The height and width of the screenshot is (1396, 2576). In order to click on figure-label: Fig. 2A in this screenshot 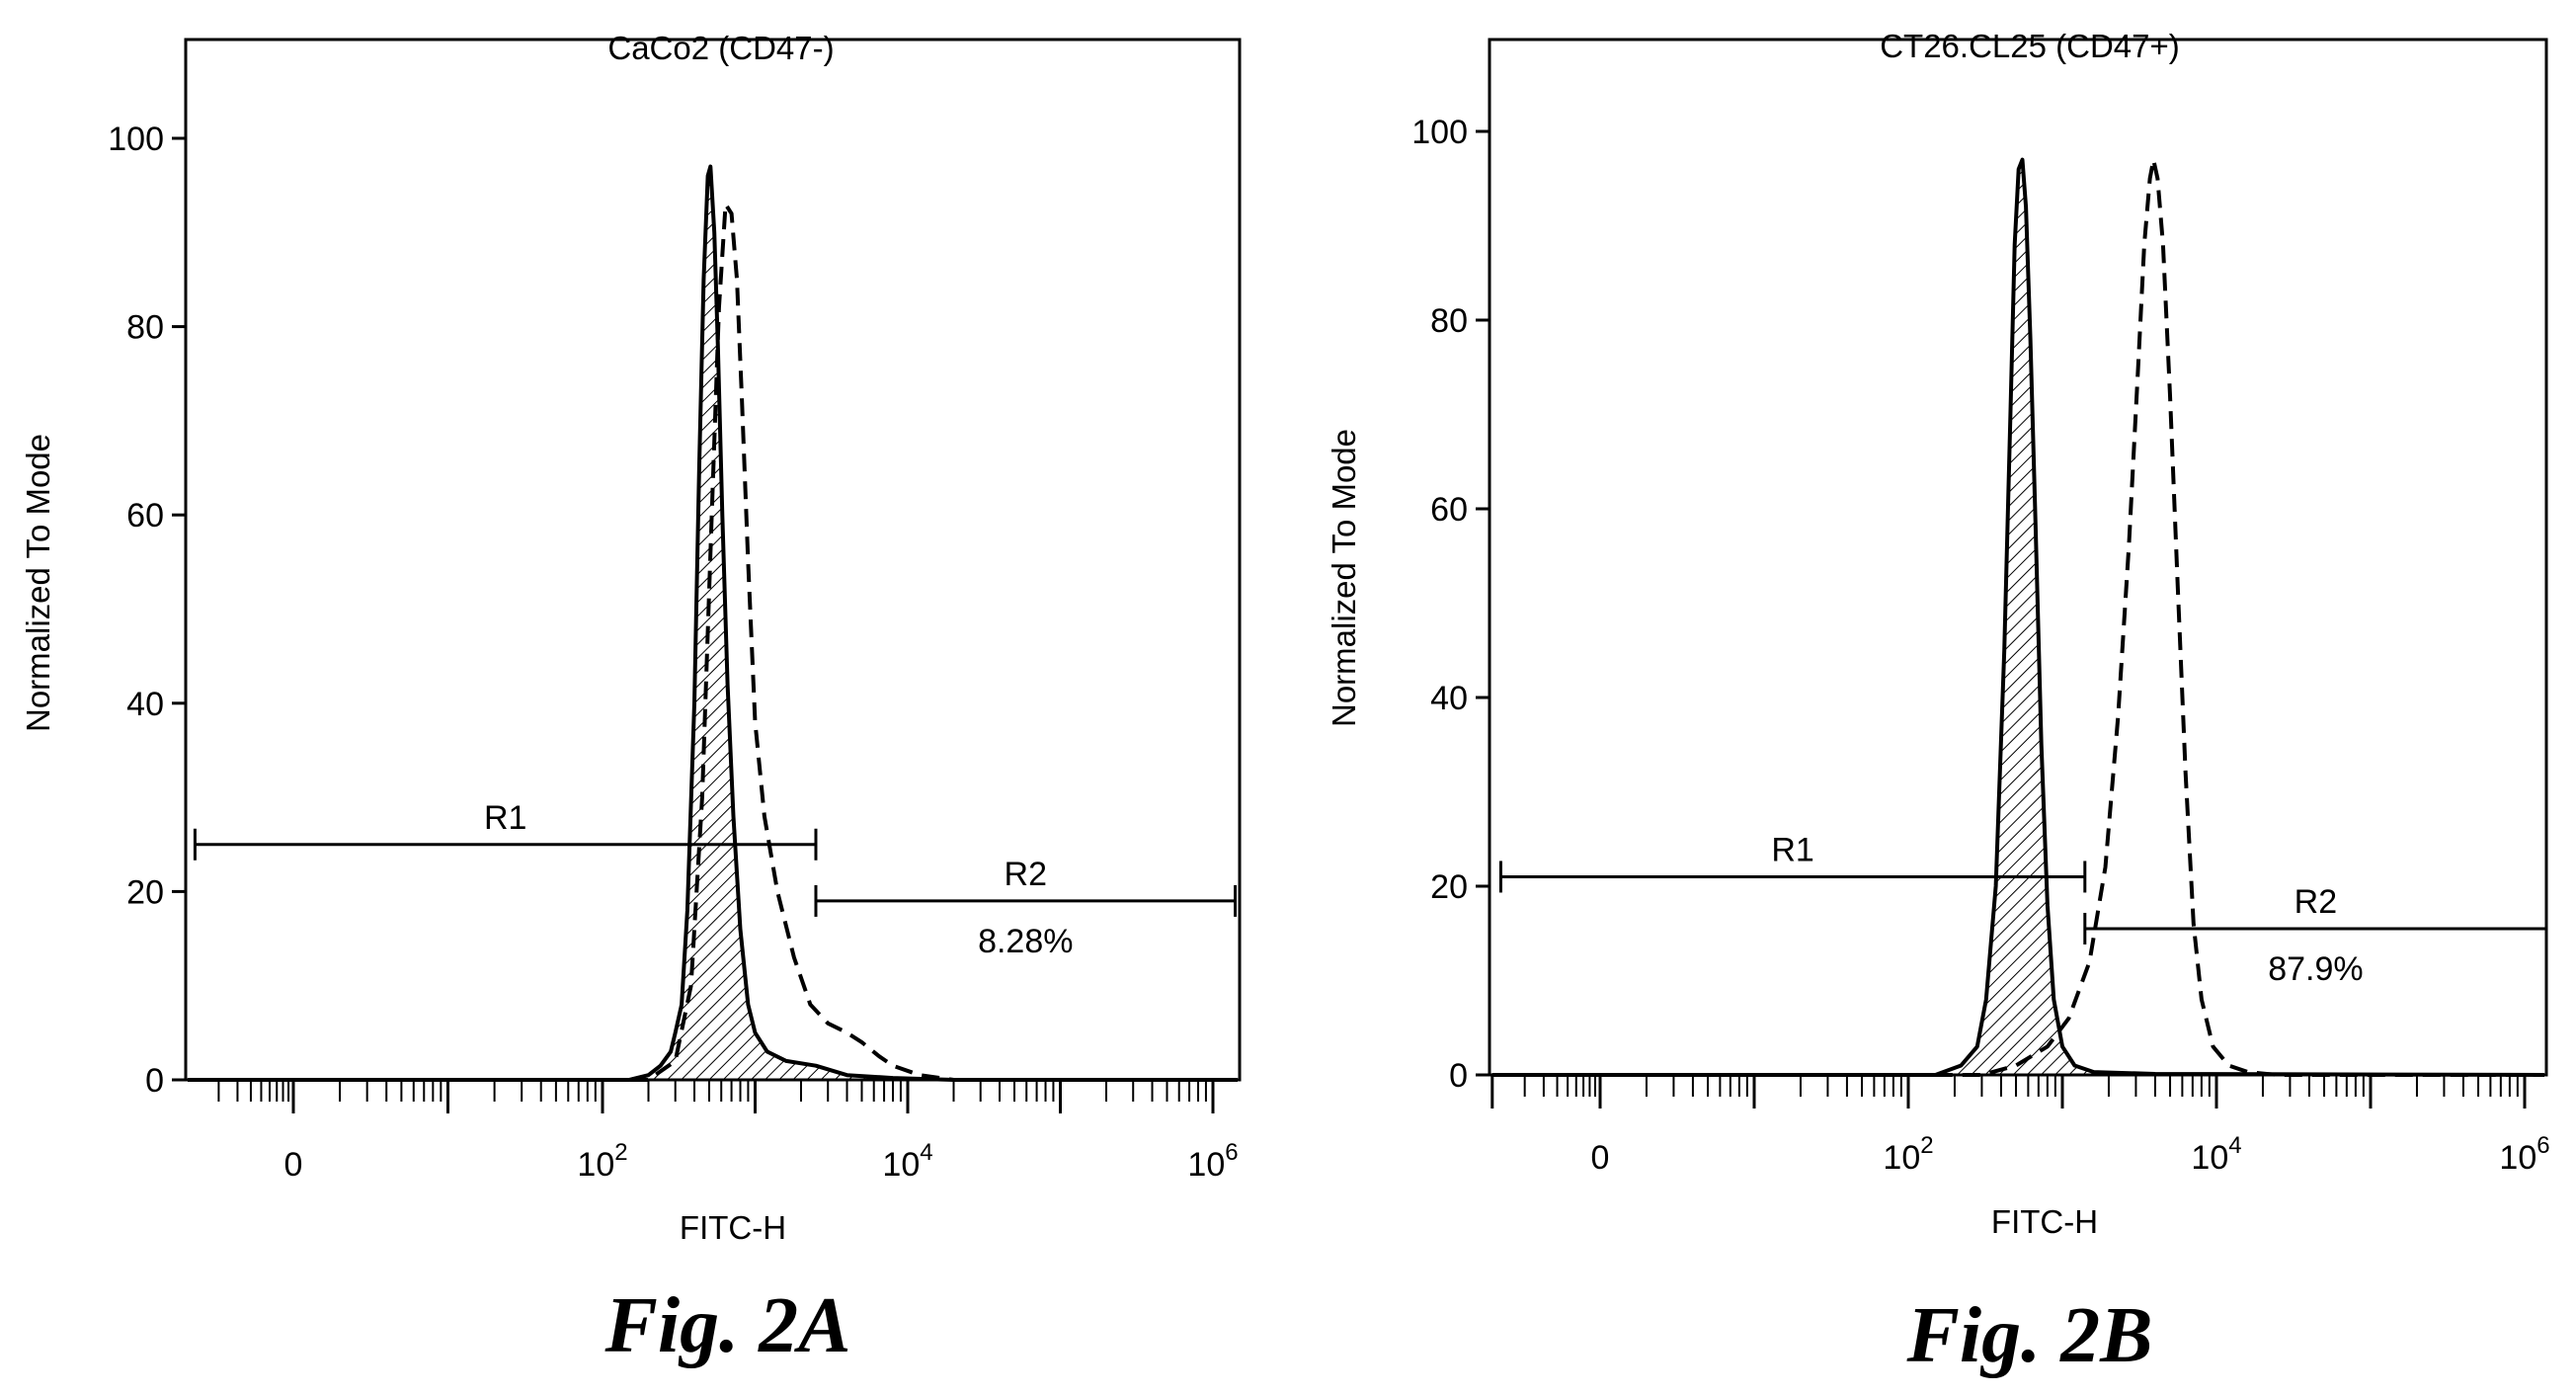, I will do `click(727, 1325)`.